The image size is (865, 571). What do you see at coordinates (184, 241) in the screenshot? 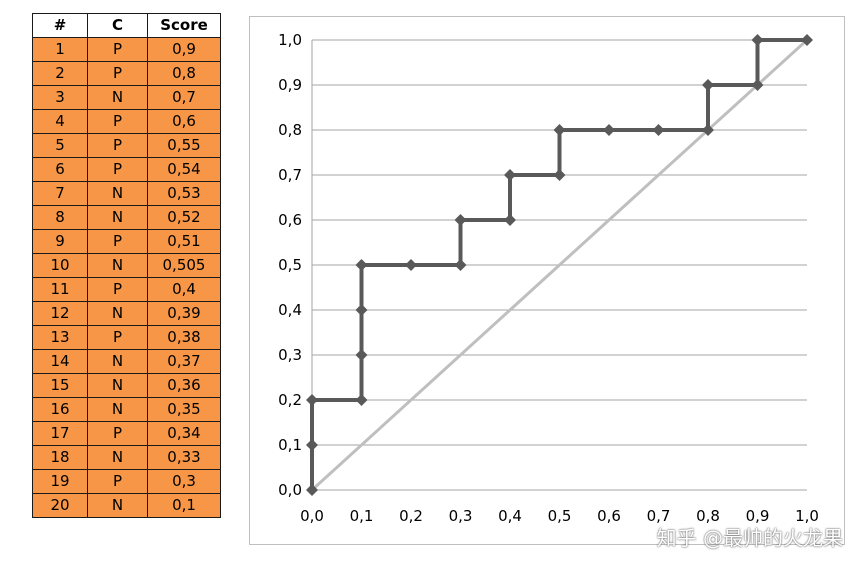
I see `cell-score: 0,51` at bounding box center [184, 241].